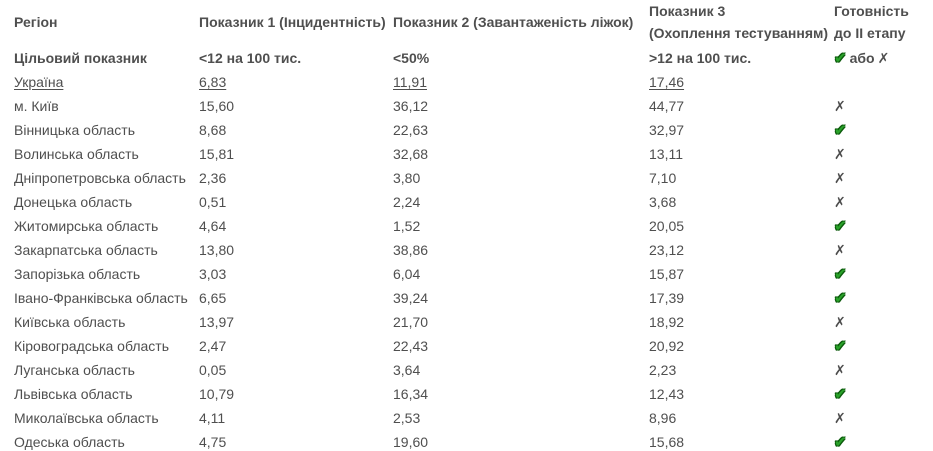 Image resolution: width=933 pixels, height=451 pixels. I want to click on p2-cell: 1,52, so click(407, 226).